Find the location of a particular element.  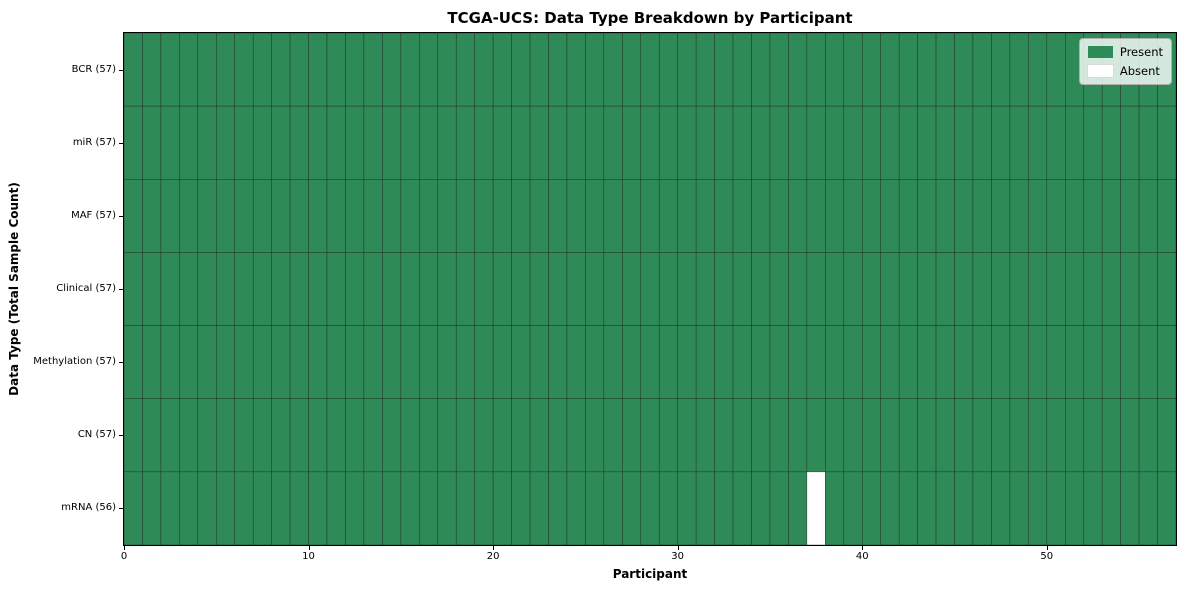

legend-swatch-present-icon is located at coordinates (1100, 52).